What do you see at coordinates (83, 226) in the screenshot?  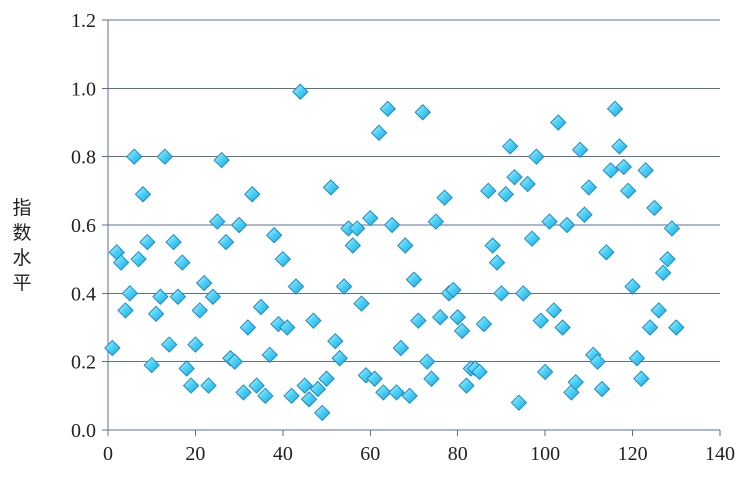 I see `y-tick-label: 0.6` at bounding box center [83, 226].